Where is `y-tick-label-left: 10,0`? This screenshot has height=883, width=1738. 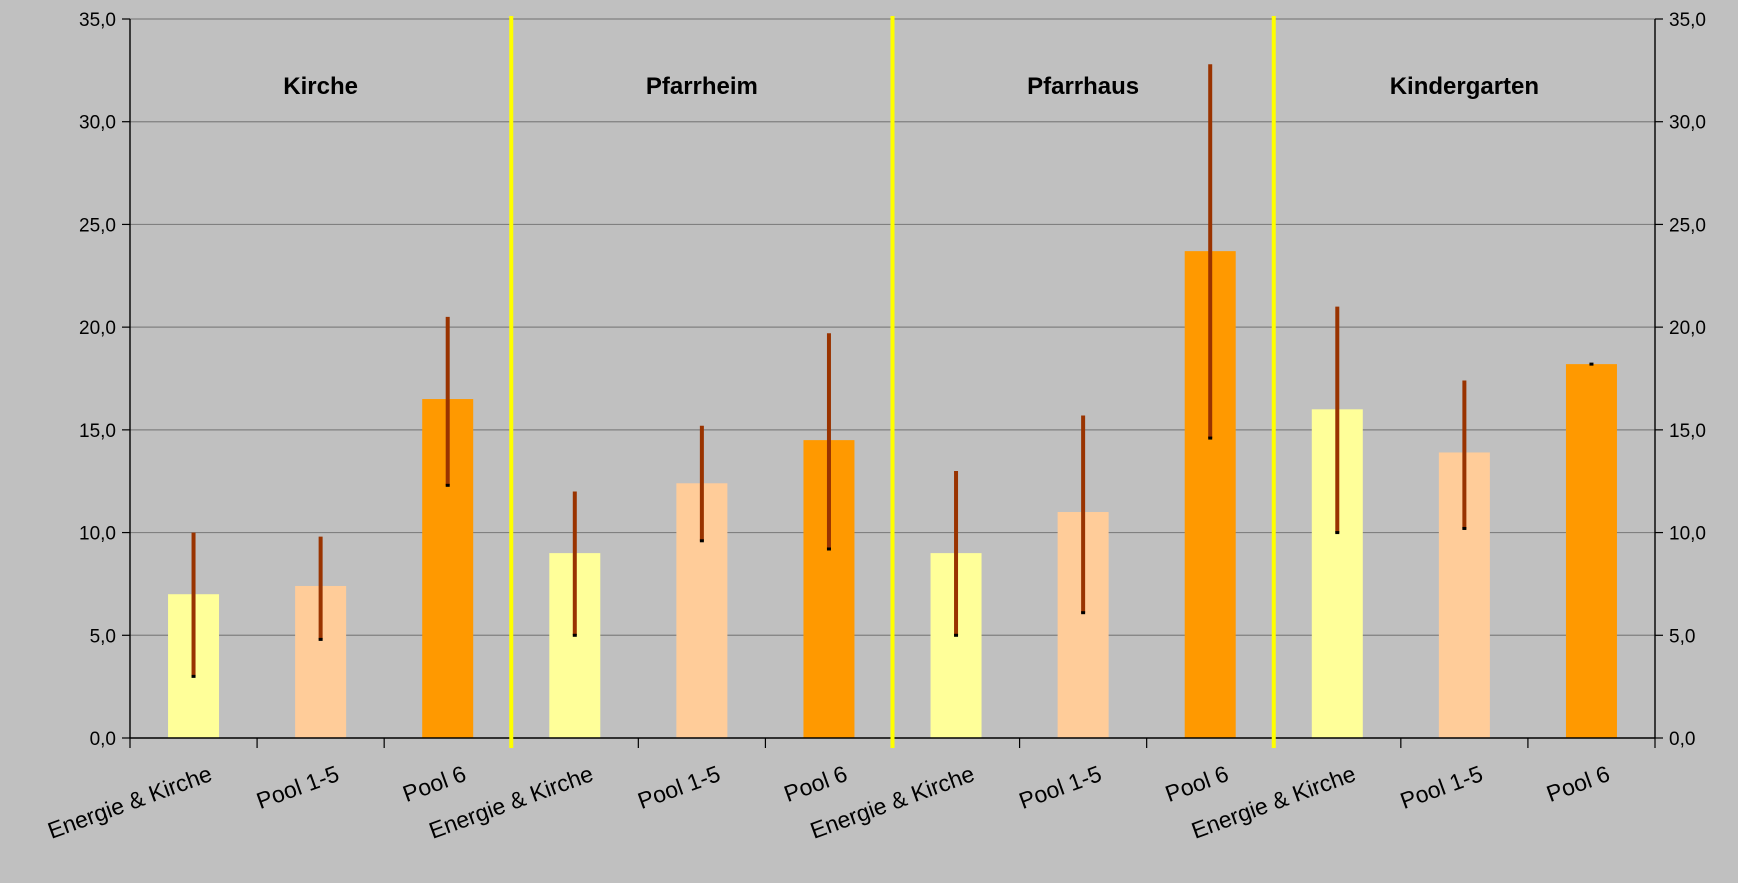
y-tick-label-left: 10,0 is located at coordinates (97, 534).